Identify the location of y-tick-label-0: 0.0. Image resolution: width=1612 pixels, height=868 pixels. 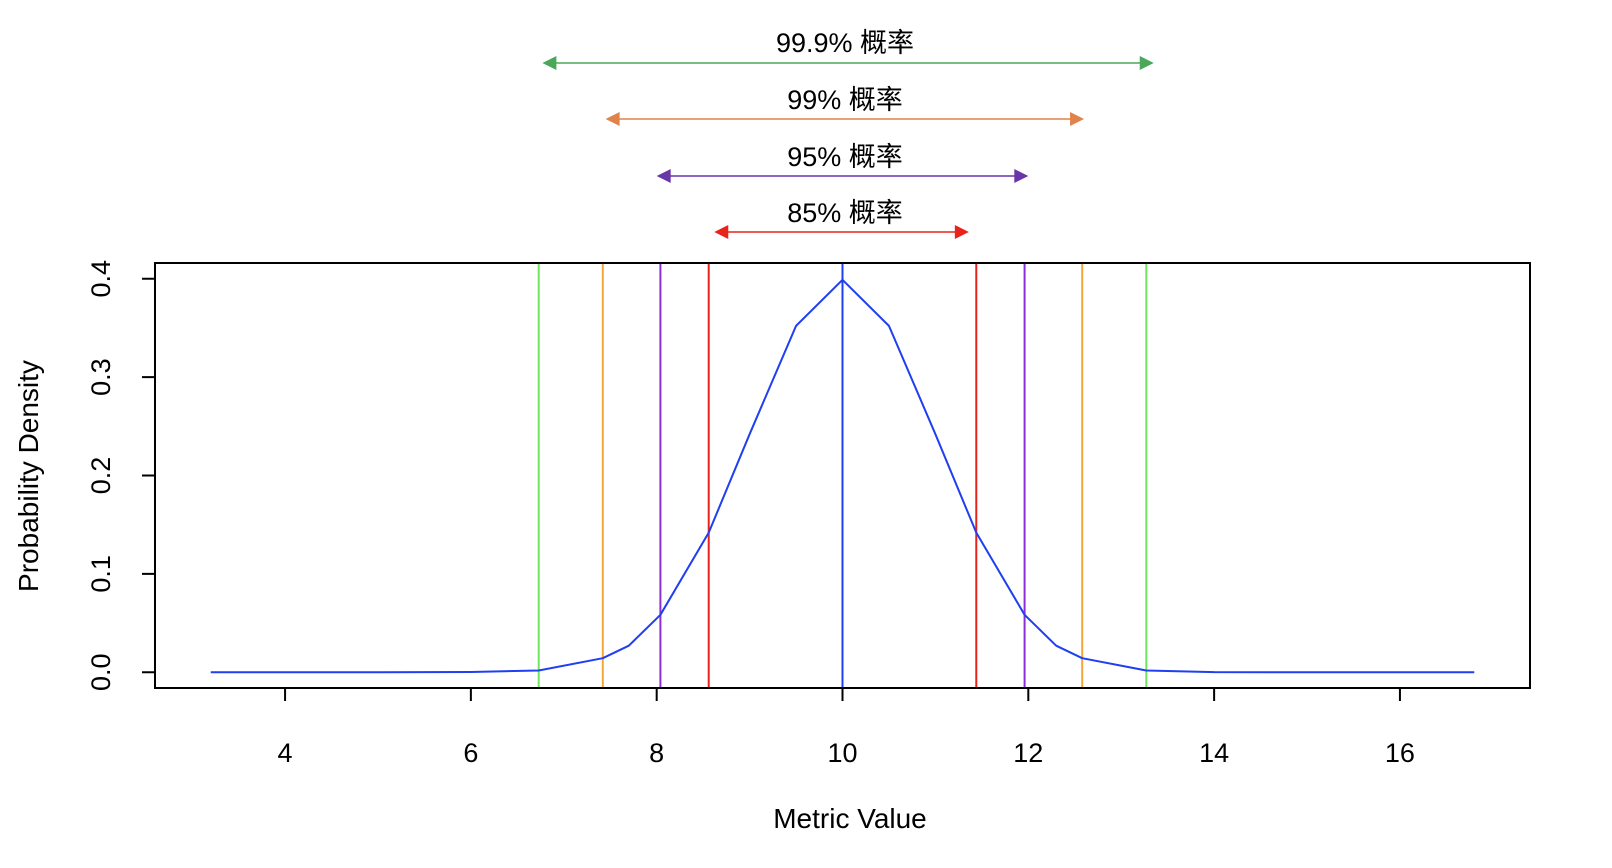
(101, 672).